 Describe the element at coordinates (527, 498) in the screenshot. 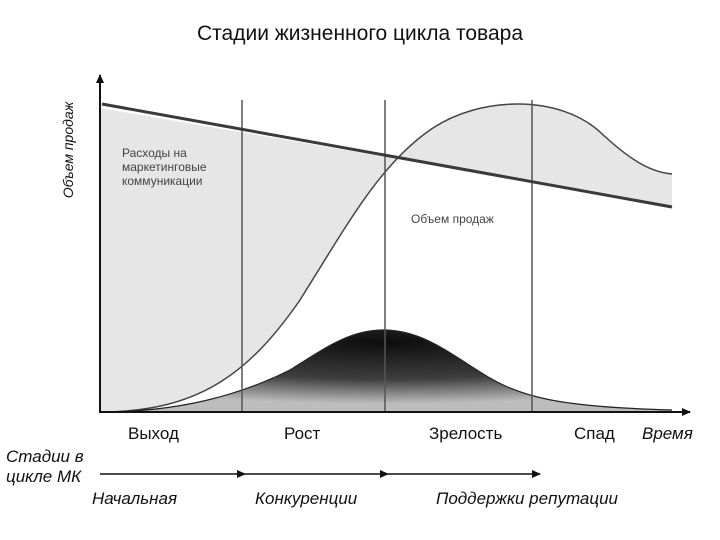

I see `mc-stage-podderzhki: Поддержки репутации` at that location.